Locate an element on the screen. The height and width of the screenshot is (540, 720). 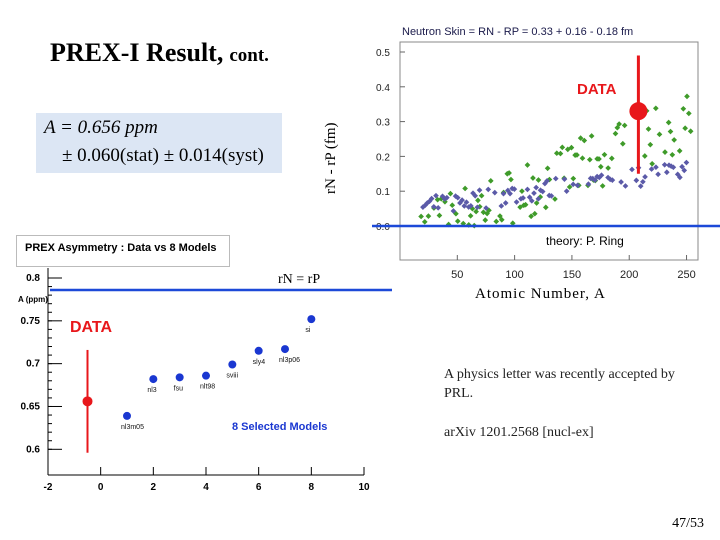
neutron-skin-y-tick-label: 0.0 is located at coordinates (383, 227).